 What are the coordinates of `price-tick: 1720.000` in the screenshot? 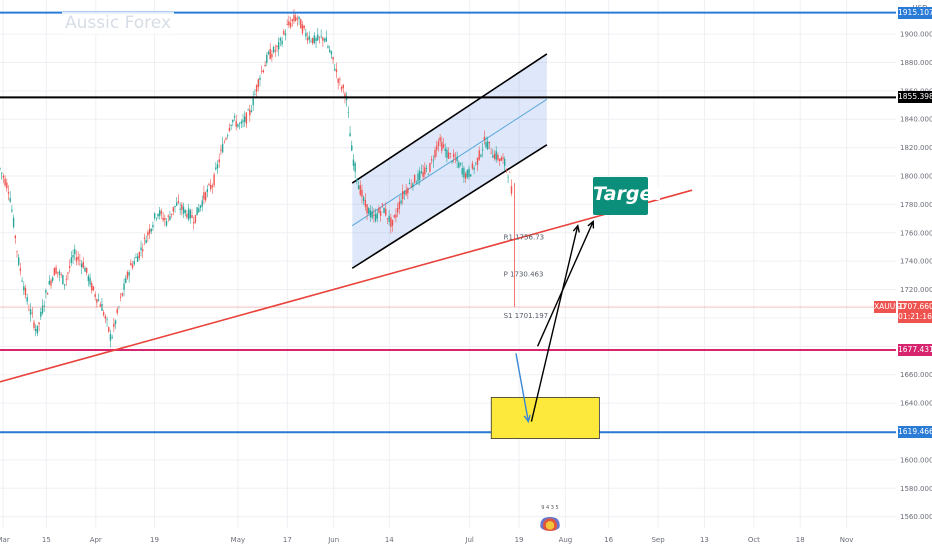 It's located at (916, 290).